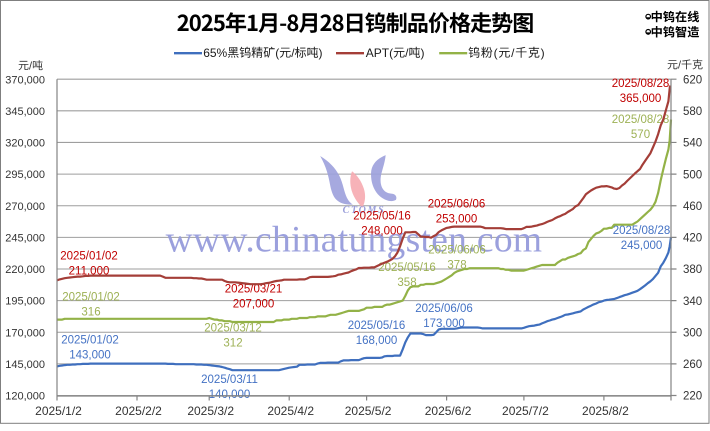 This screenshot has width=710, height=431. Describe the element at coordinates (692, 365) in the screenshot. I see `svg-text: 260` at that location.